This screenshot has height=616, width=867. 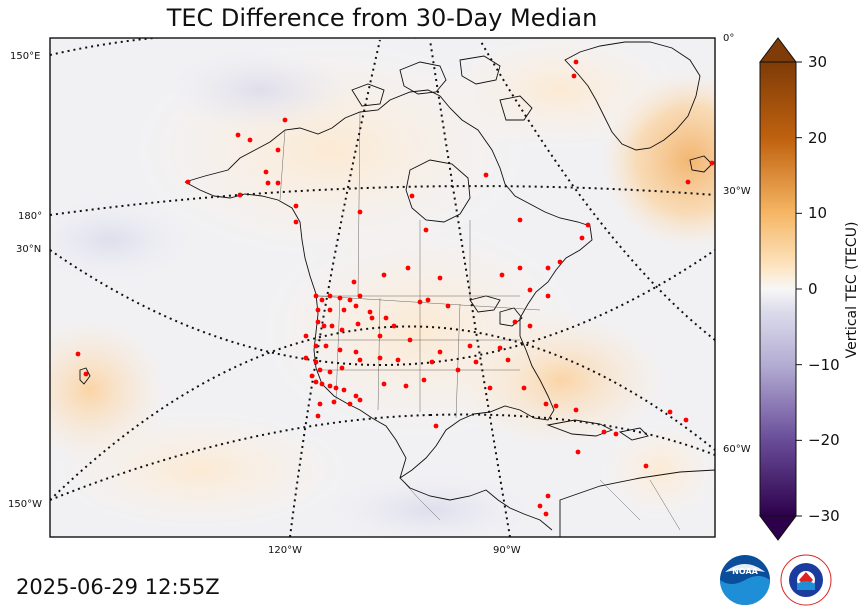 What do you see at coordinates (813, 289) in the screenshot?
I see `cb-tick-label: 0` at bounding box center [813, 289].